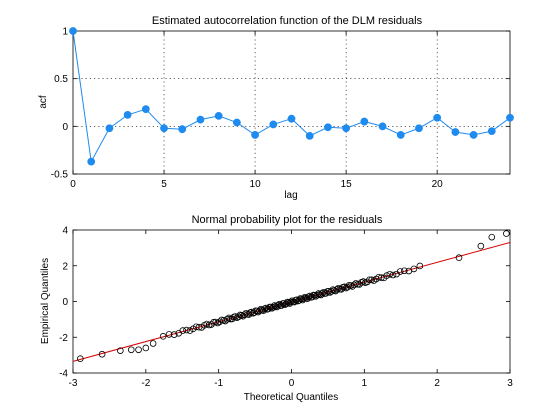 The image size is (560, 420). What do you see at coordinates (65, 127) in the screenshot?
I see `acf-ytick-label: 0` at bounding box center [65, 127].